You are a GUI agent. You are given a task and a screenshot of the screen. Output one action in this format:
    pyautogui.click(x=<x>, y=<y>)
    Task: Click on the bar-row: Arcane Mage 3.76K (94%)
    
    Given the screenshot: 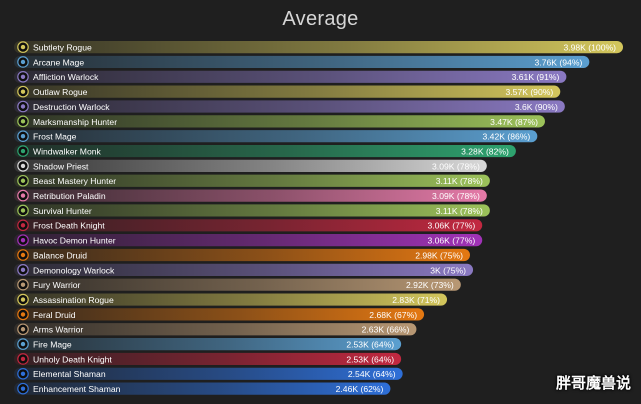 What is the action you would take?
    pyautogui.click(x=302, y=62)
    